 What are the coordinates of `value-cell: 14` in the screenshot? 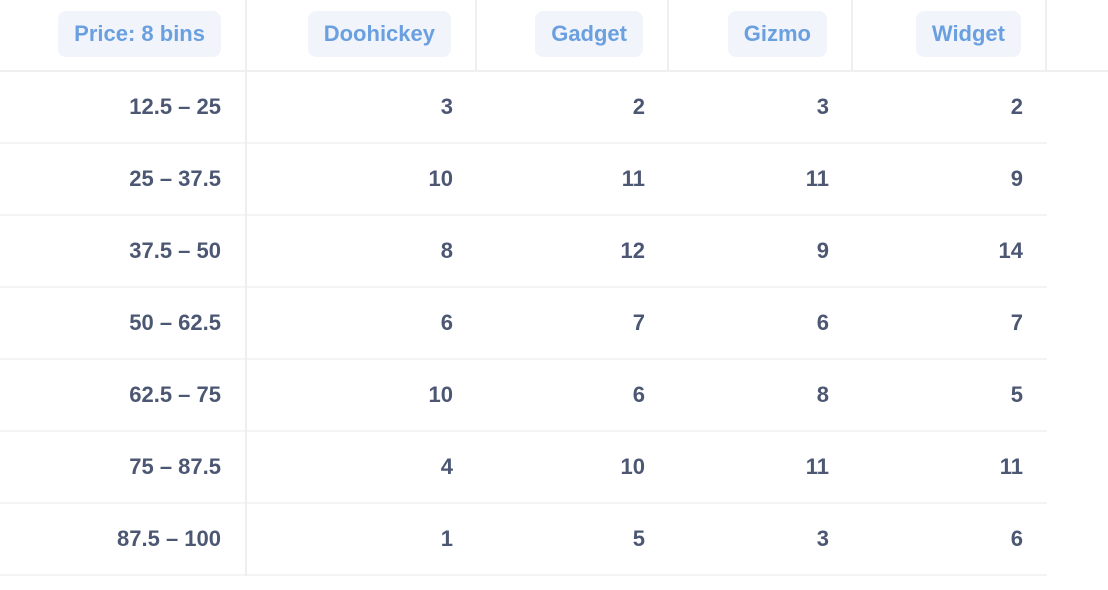 It's located at (1010, 250).